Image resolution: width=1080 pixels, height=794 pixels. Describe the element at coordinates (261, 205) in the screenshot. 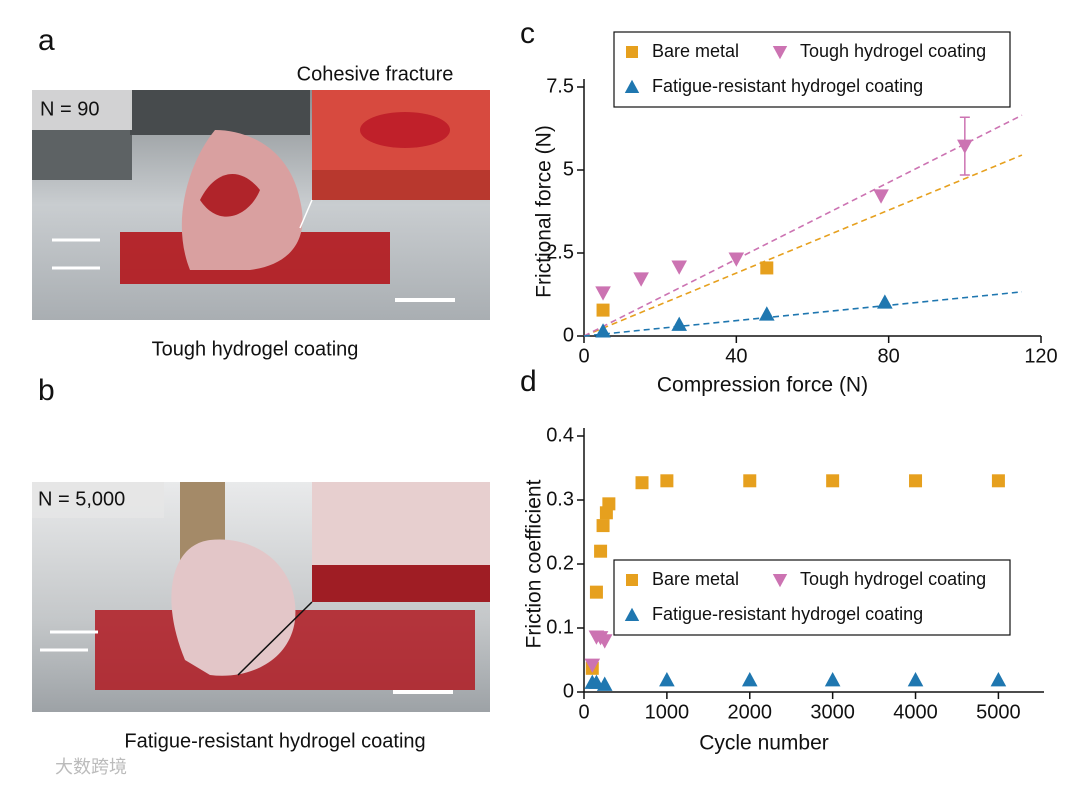

I see `photo-a` at that location.